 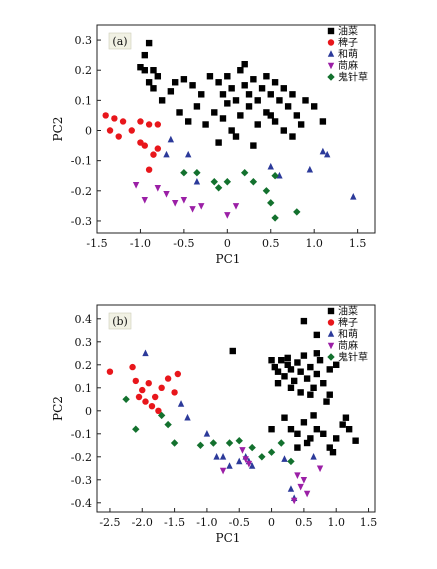 What do you see at coordinates (120, 321) in the screenshot?
I see `panel-tag: (b)` at bounding box center [120, 321].